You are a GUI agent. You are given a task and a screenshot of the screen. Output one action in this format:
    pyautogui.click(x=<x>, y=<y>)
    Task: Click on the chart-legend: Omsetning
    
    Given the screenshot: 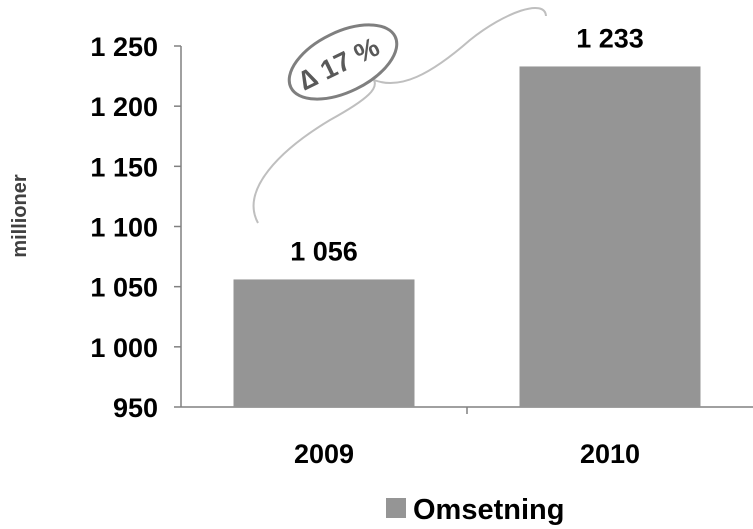 What is the action you would take?
    pyautogui.click(x=475, y=510)
    